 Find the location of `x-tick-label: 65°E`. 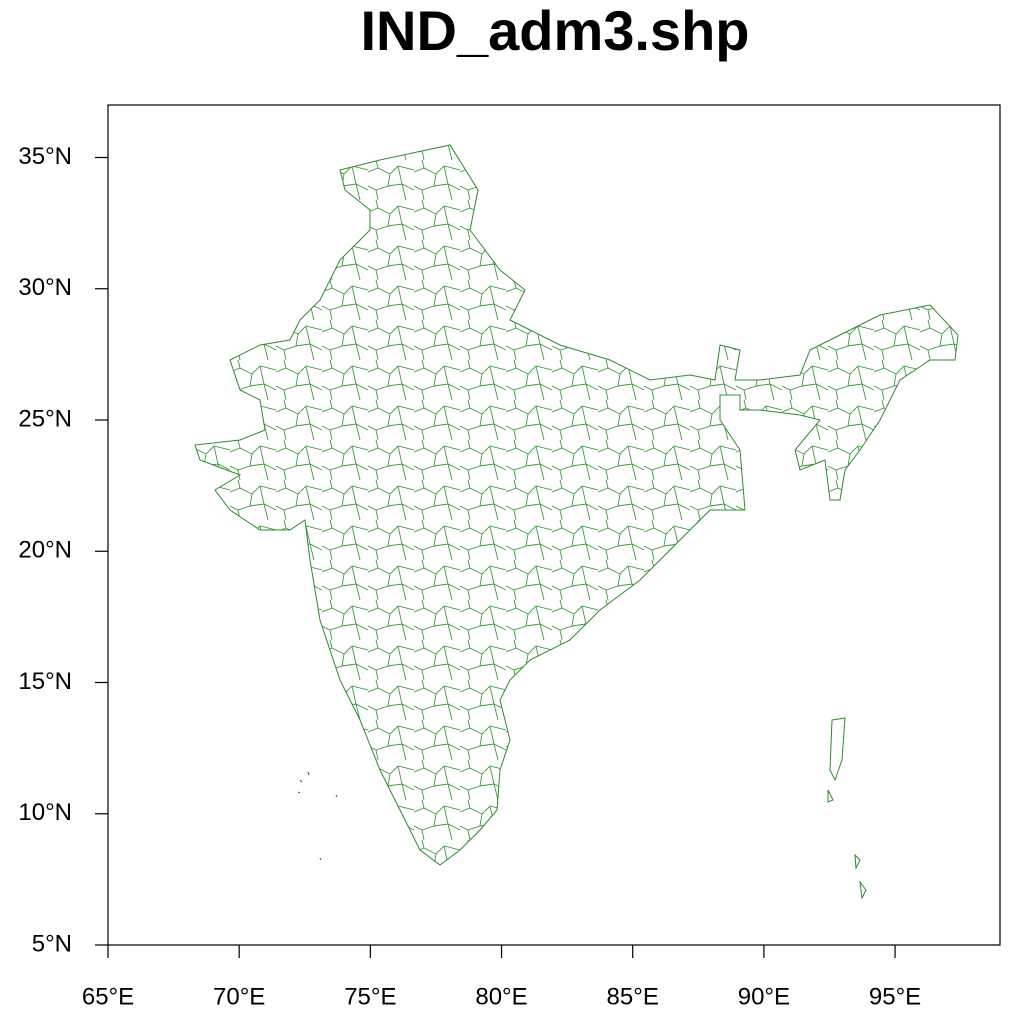

x-tick-label: 65°E is located at coordinates (108, 996).